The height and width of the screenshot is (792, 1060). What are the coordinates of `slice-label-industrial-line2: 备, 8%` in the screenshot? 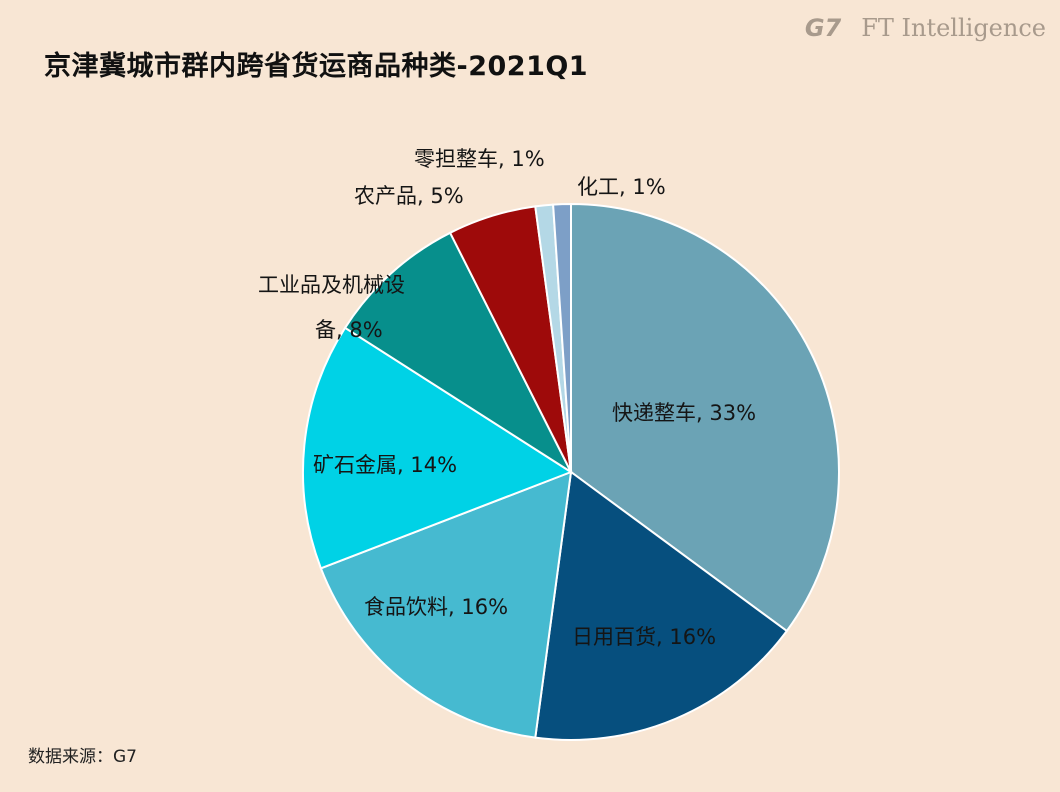 It's located at (349, 330).